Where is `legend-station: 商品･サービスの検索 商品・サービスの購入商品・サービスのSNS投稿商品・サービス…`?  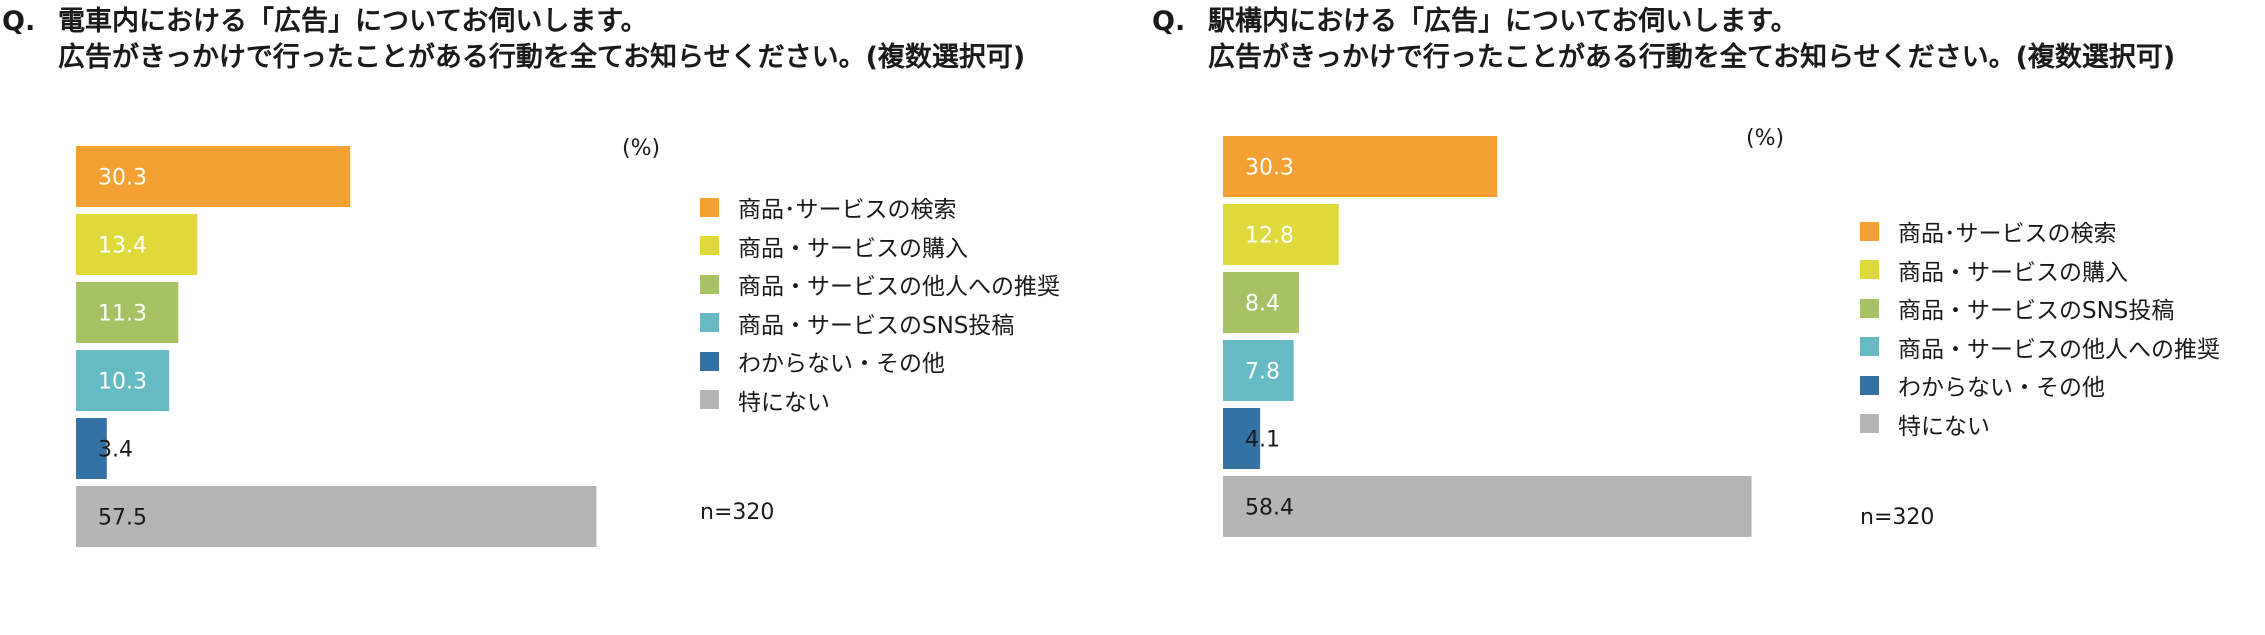
legend-station: 商品･サービスの検索 商品・サービスの購入商品・サービスのSNS投稿商品・サービス… is located at coordinates (2040, 327).